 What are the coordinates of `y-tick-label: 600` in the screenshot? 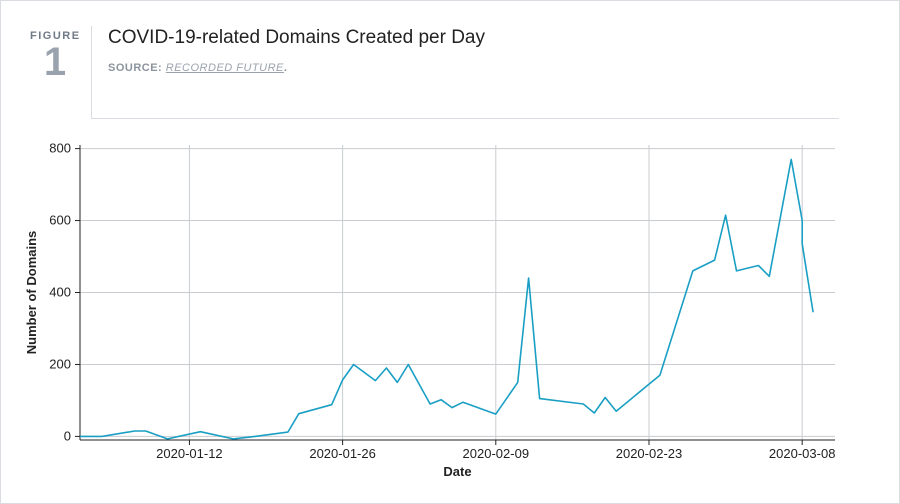 It's located at (60, 220).